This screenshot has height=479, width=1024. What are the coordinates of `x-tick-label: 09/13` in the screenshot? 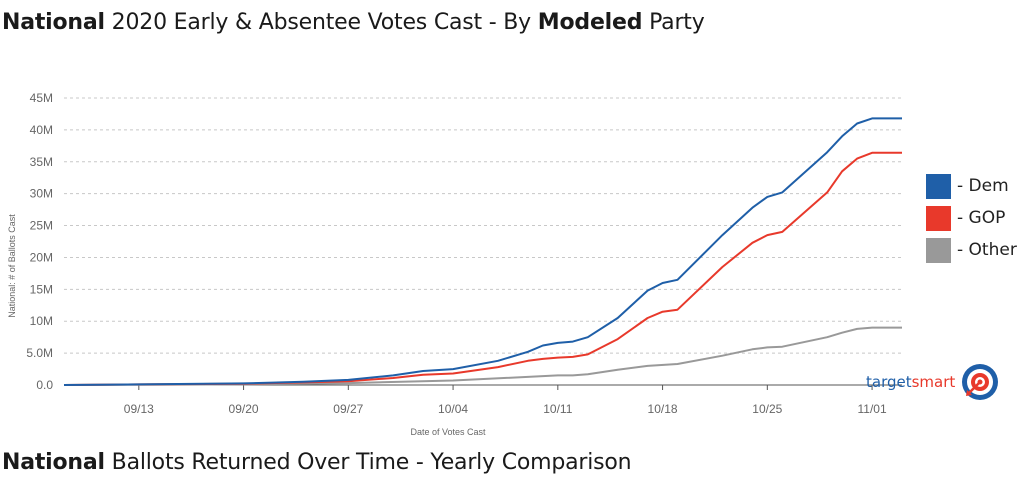 It's located at (139, 409).